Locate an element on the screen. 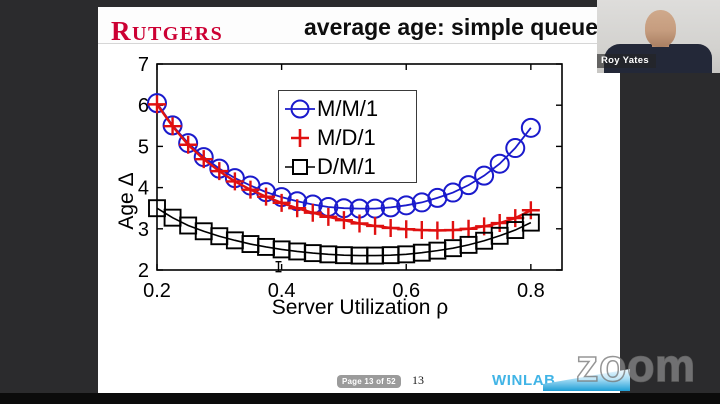 Image resolution: width=720 pixels, height=404 pixels. legend-label-md1: M/D/1 is located at coordinates (346, 137).